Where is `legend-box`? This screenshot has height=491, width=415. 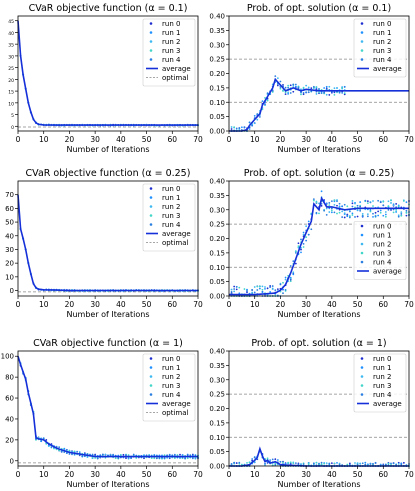
legend-box is located at coordinates (380, 250).